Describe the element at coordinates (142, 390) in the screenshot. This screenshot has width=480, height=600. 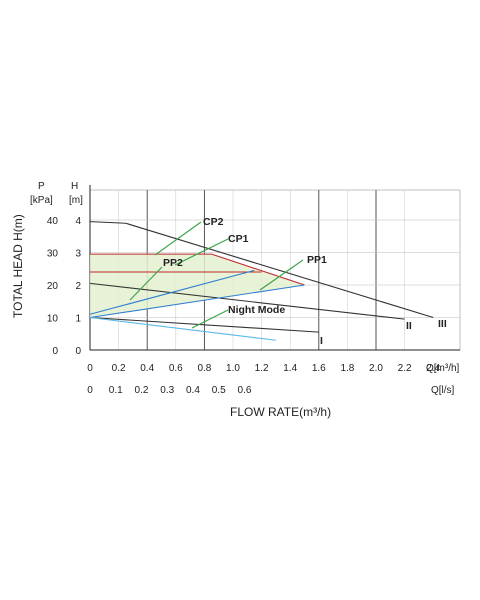
I see `x-tick-label-ls: 0.2` at that location.